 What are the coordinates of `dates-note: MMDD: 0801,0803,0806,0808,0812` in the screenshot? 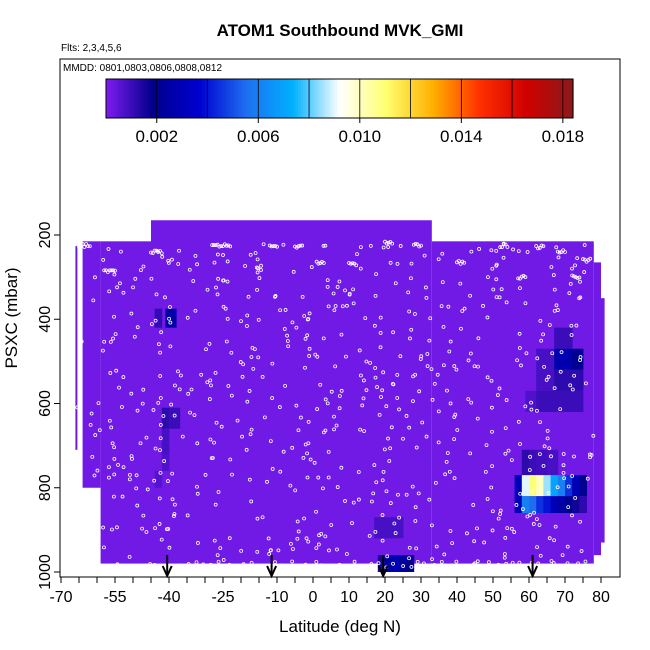 It's located at (142, 68).